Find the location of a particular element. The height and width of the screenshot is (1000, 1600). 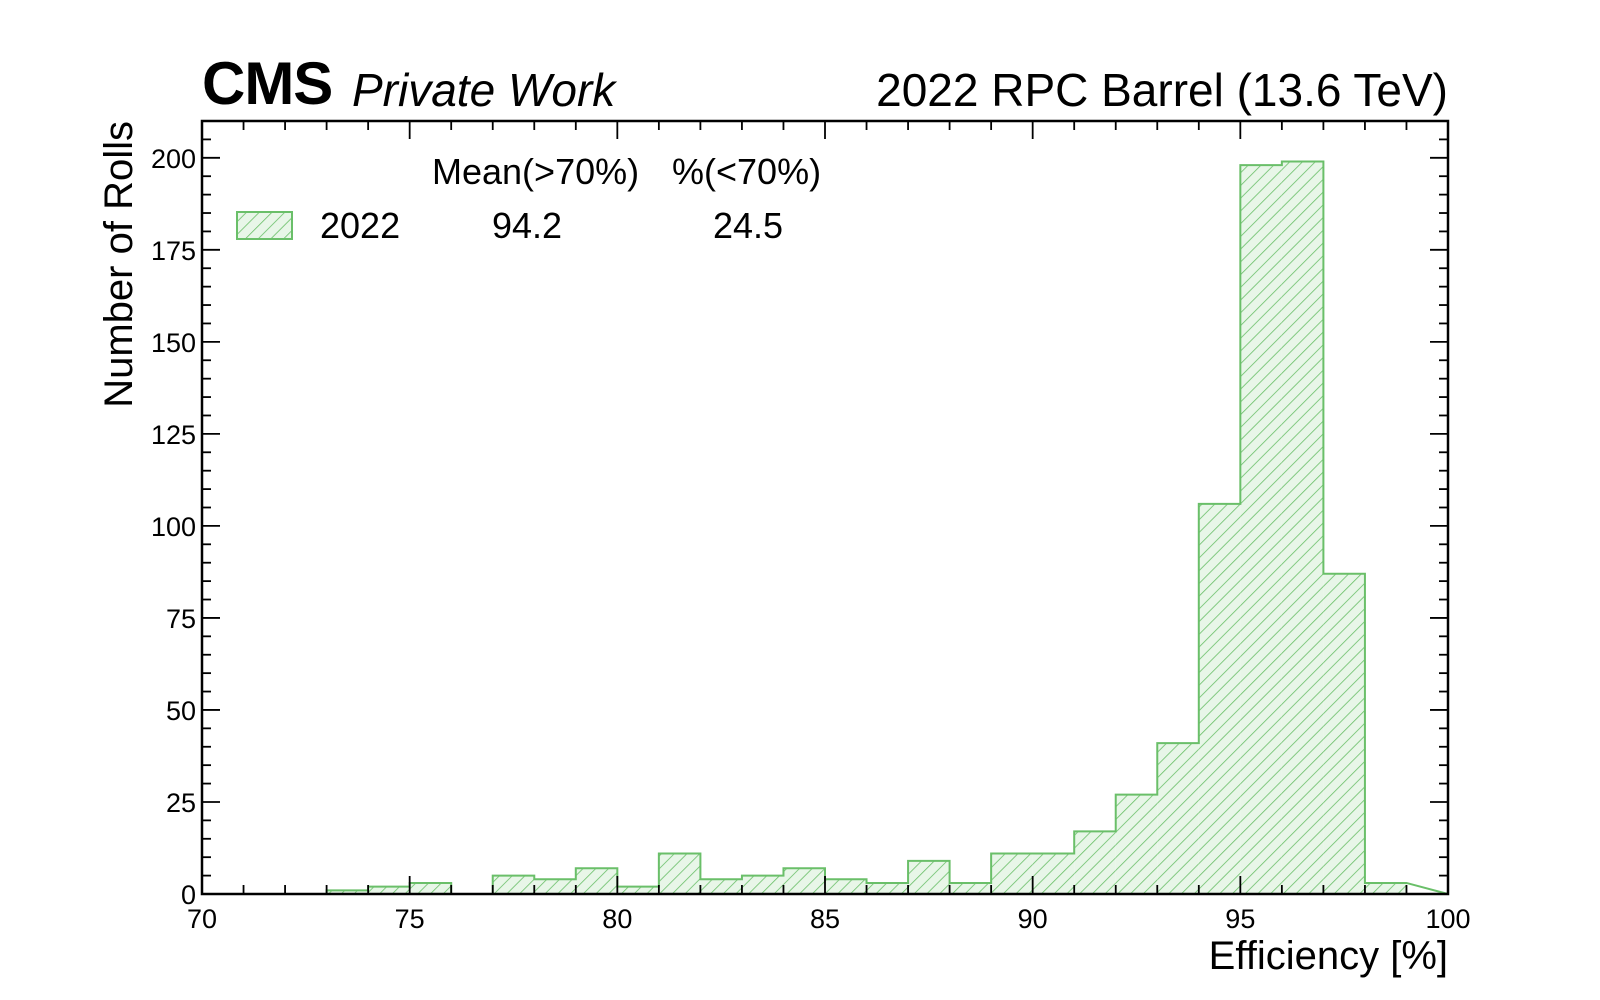

y-tick-label: 100 is located at coordinates (173, 527).